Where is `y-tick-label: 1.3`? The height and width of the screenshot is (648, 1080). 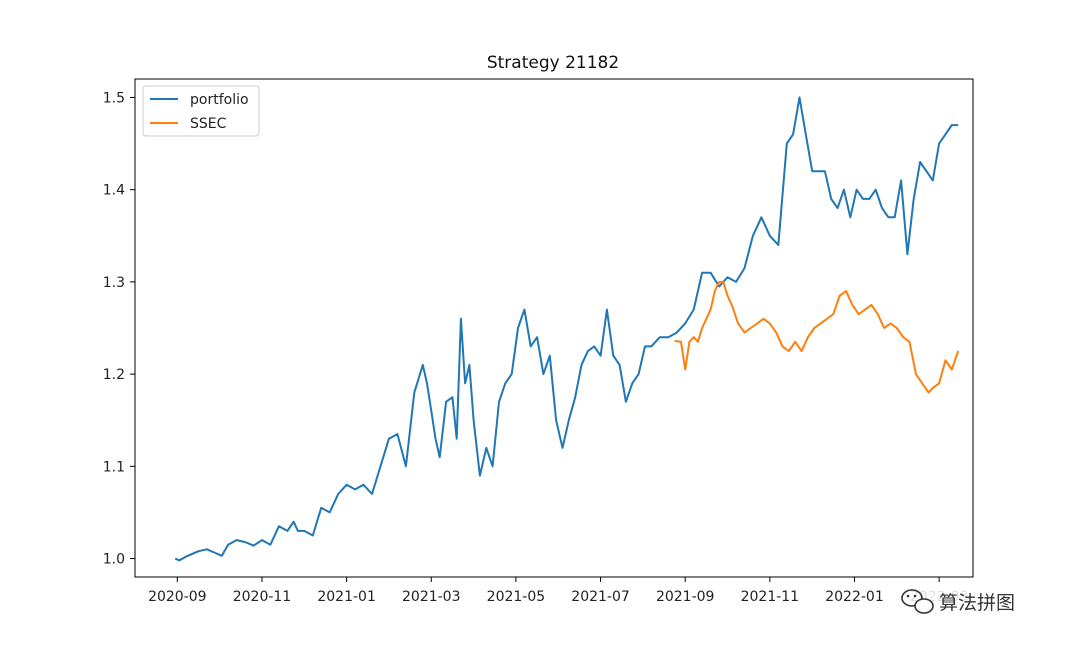 y-tick-label: 1.3 is located at coordinates (114, 283).